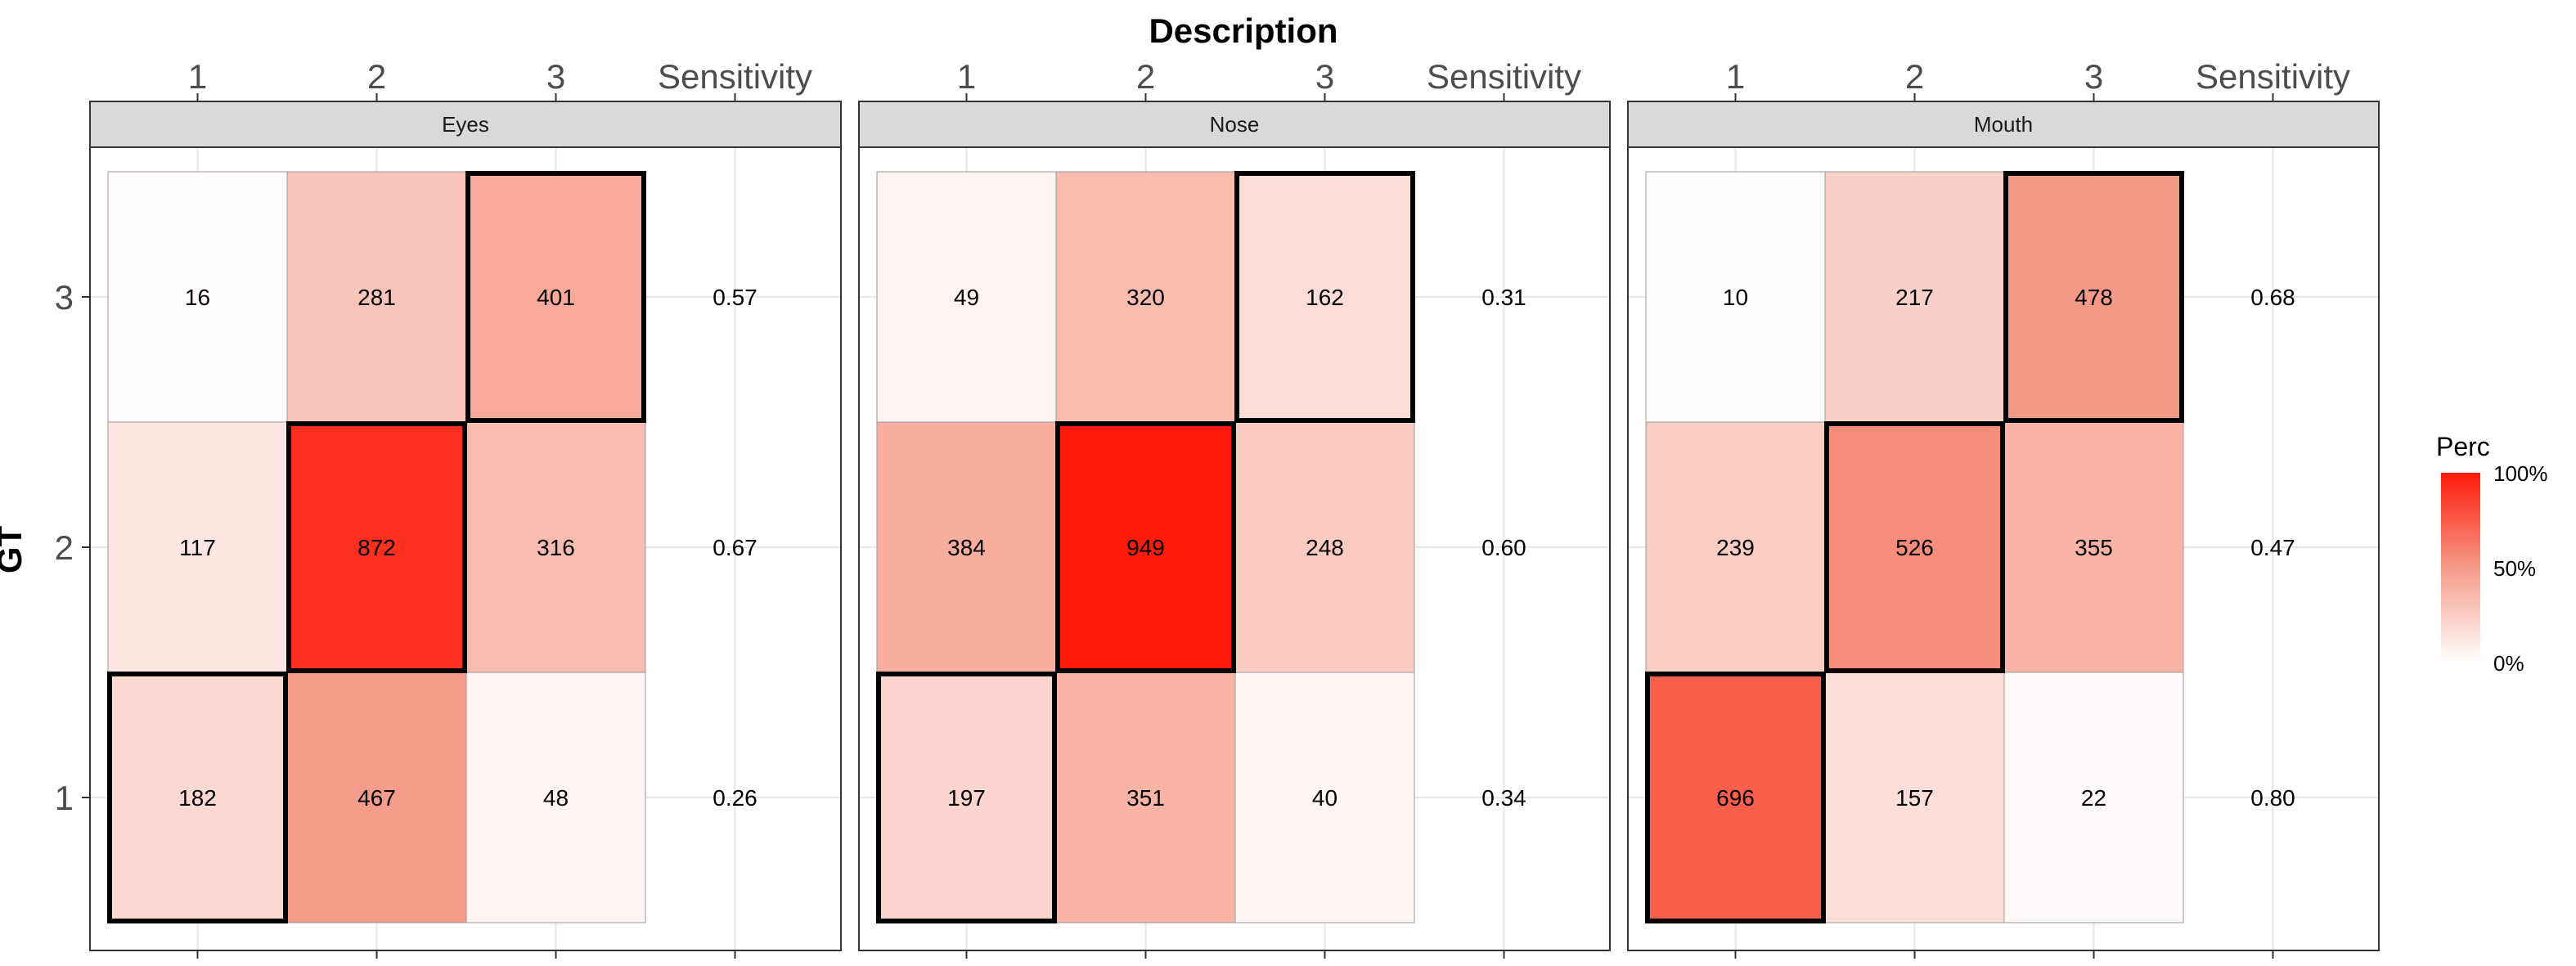 This screenshot has height=966, width=2576. Describe the element at coordinates (64, 298) in the screenshot. I see `y-tick-label: 3` at that location.